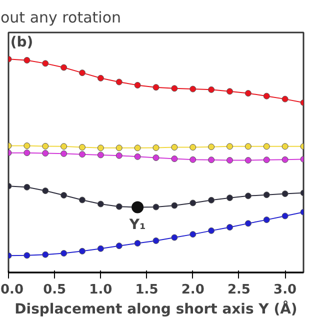 Image resolution: width=320 pixels, height=320 pixels. Describe the element at coordinates (285, 290) in the screenshot. I see `x-tick-label: 3.0` at that location.